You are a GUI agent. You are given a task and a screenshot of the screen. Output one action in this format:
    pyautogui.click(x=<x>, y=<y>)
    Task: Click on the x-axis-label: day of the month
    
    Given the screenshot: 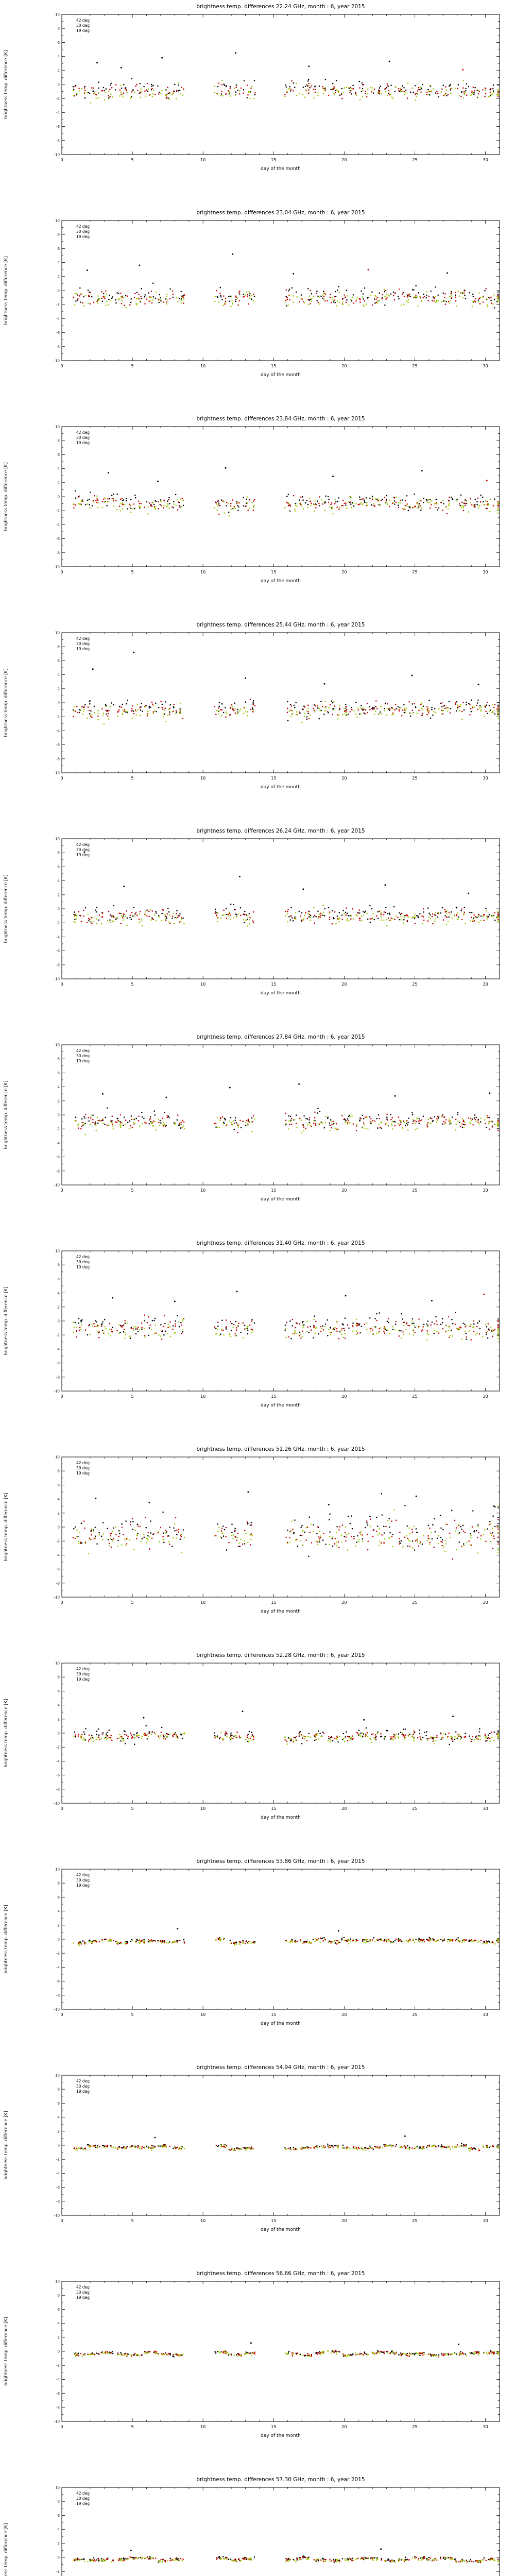 What is the action you would take?
    pyautogui.click(x=281, y=1612)
    